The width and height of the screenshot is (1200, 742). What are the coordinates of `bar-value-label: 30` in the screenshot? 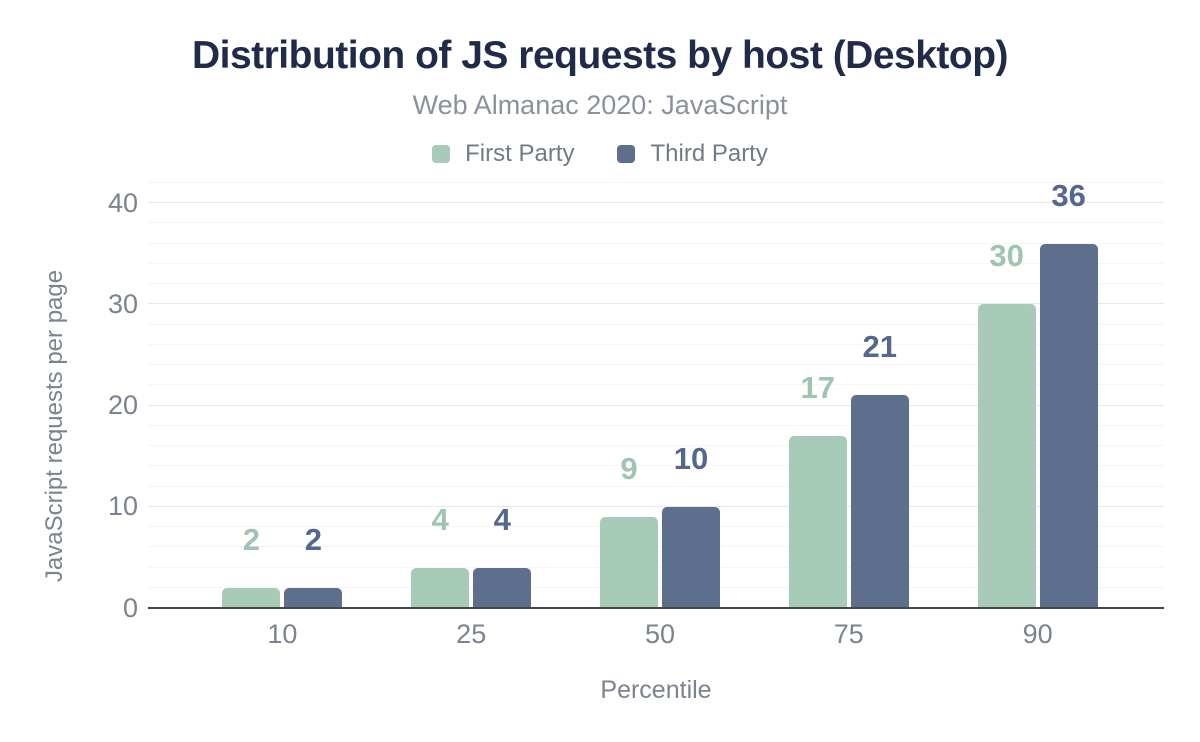 It's located at (1006, 256).